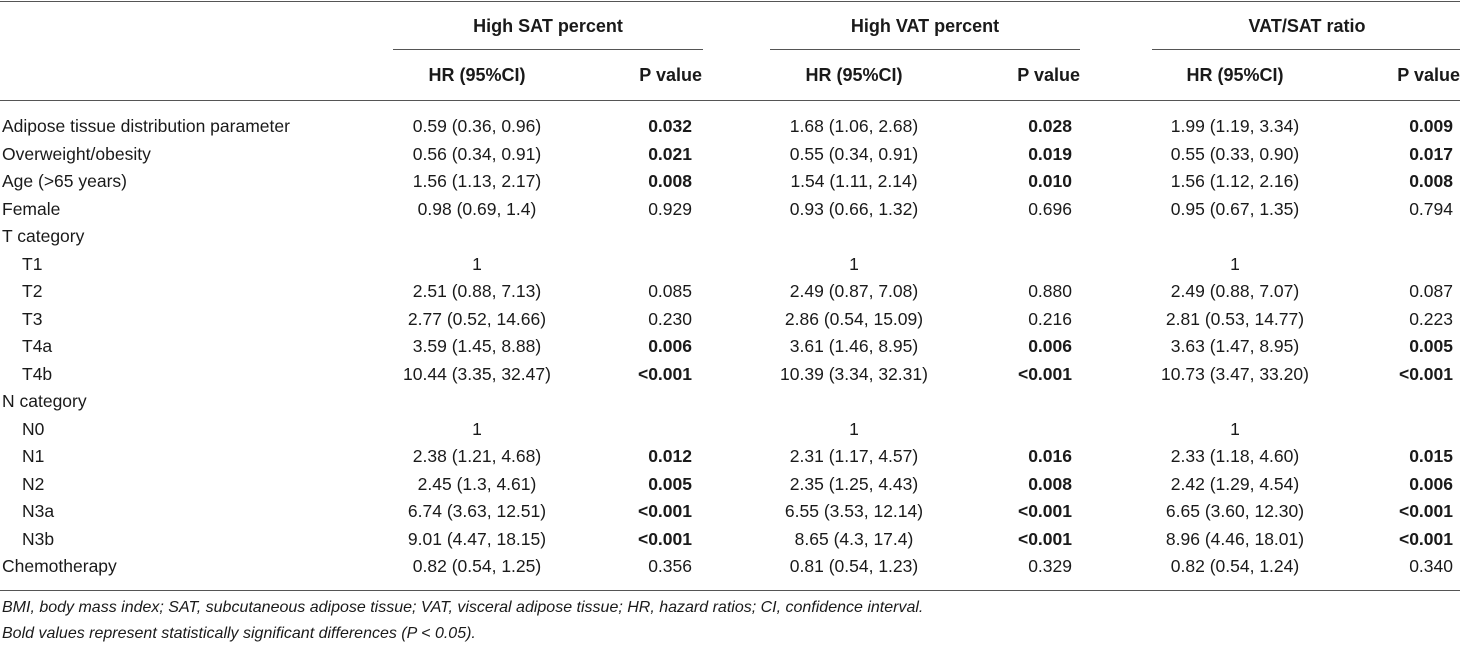  What do you see at coordinates (925, 26) in the screenshot?
I see `group-title-vat: High VAT percent` at bounding box center [925, 26].